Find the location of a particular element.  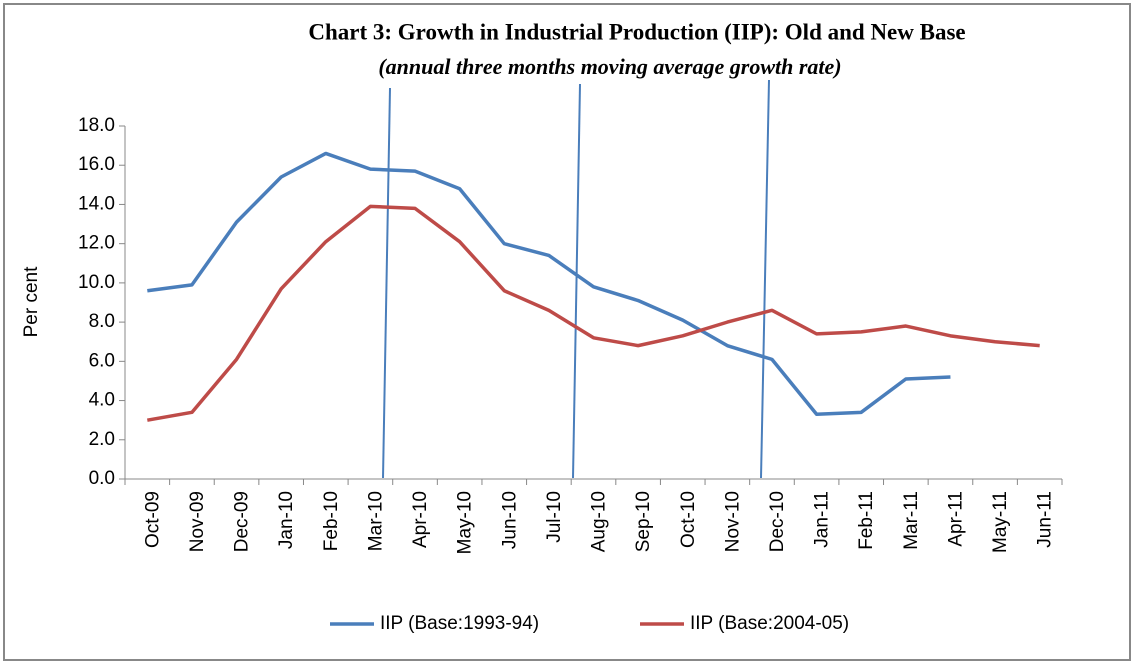

legend-label: IIP (Base:1993-94) is located at coordinates (459, 623).